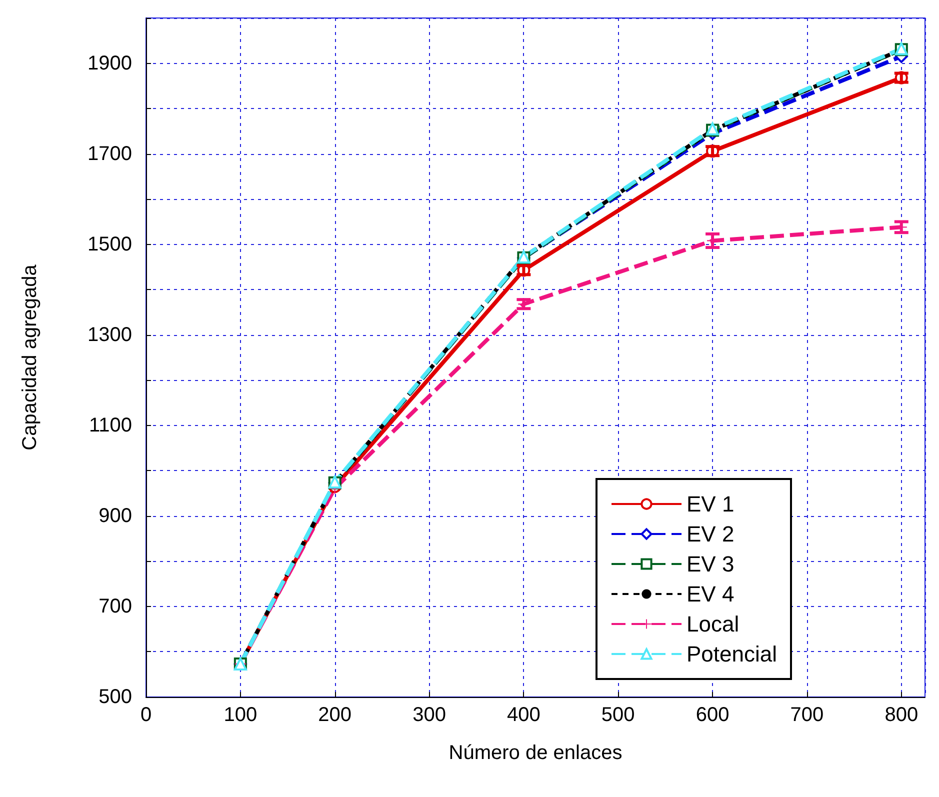  What do you see at coordinates (146, 715) in the screenshot?
I see `x-tick-label: 0` at bounding box center [146, 715].